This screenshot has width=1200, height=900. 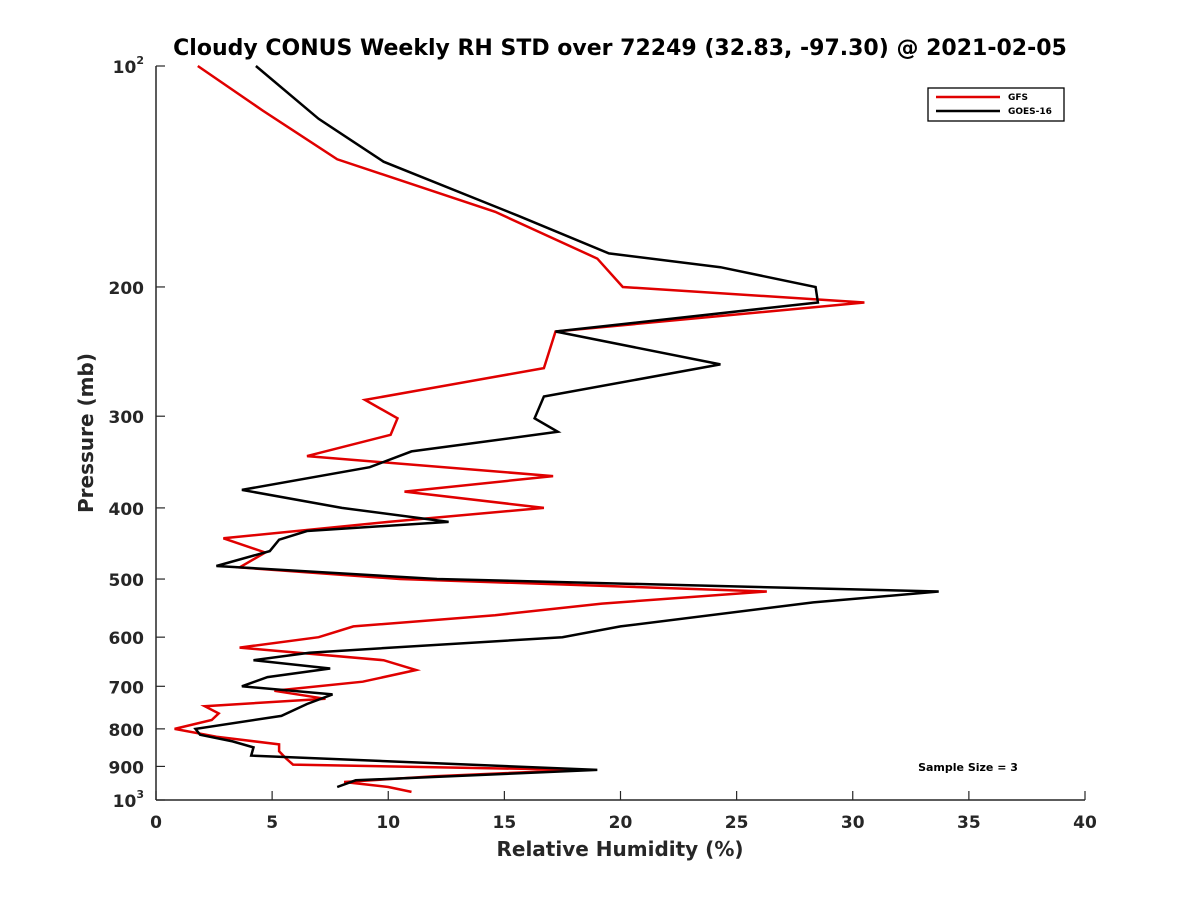 What do you see at coordinates (853, 823) in the screenshot?
I see `x-tick-label: 30` at bounding box center [853, 823].